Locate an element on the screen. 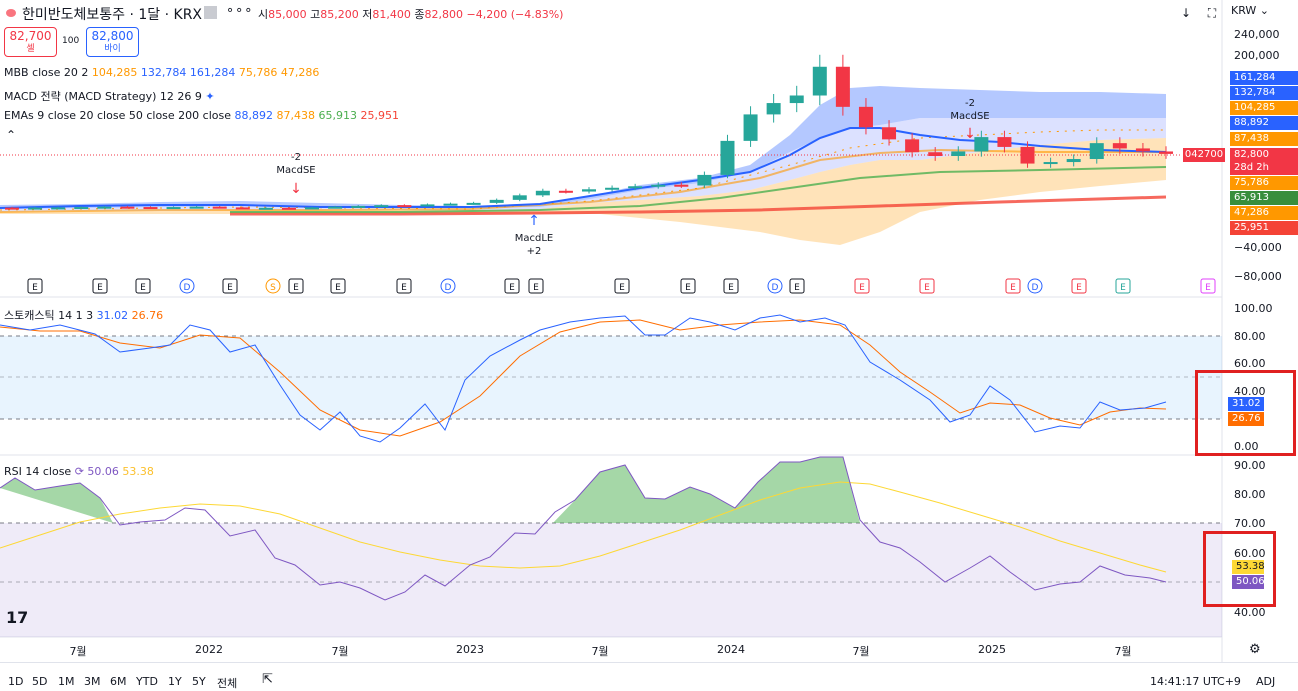  hide-icon is located at coordinates (210, 12).